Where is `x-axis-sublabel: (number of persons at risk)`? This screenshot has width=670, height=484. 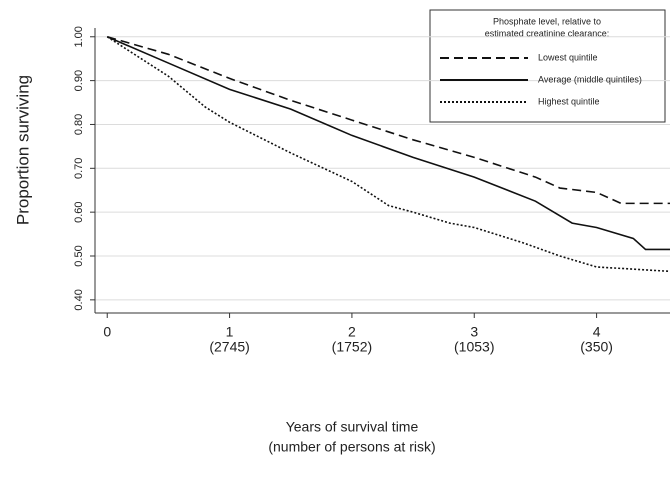
x-axis-sublabel: (number of persons at risk) is located at coordinates (351, 447).